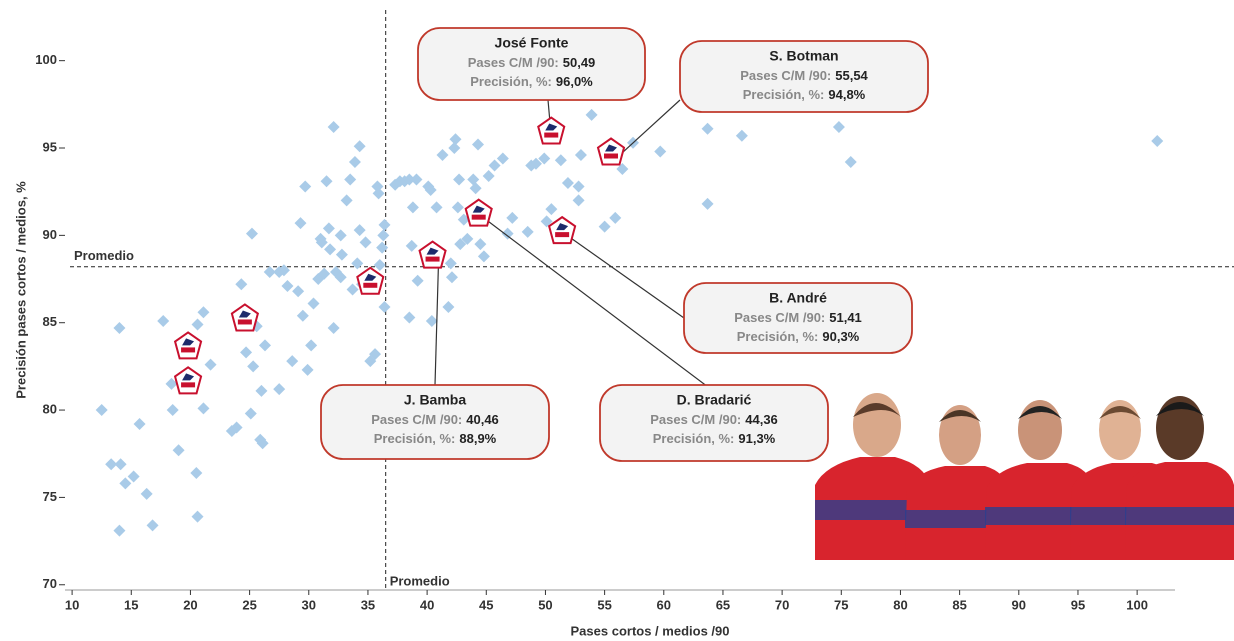  I want to click on x-tick-label: 50, so click(545, 604).